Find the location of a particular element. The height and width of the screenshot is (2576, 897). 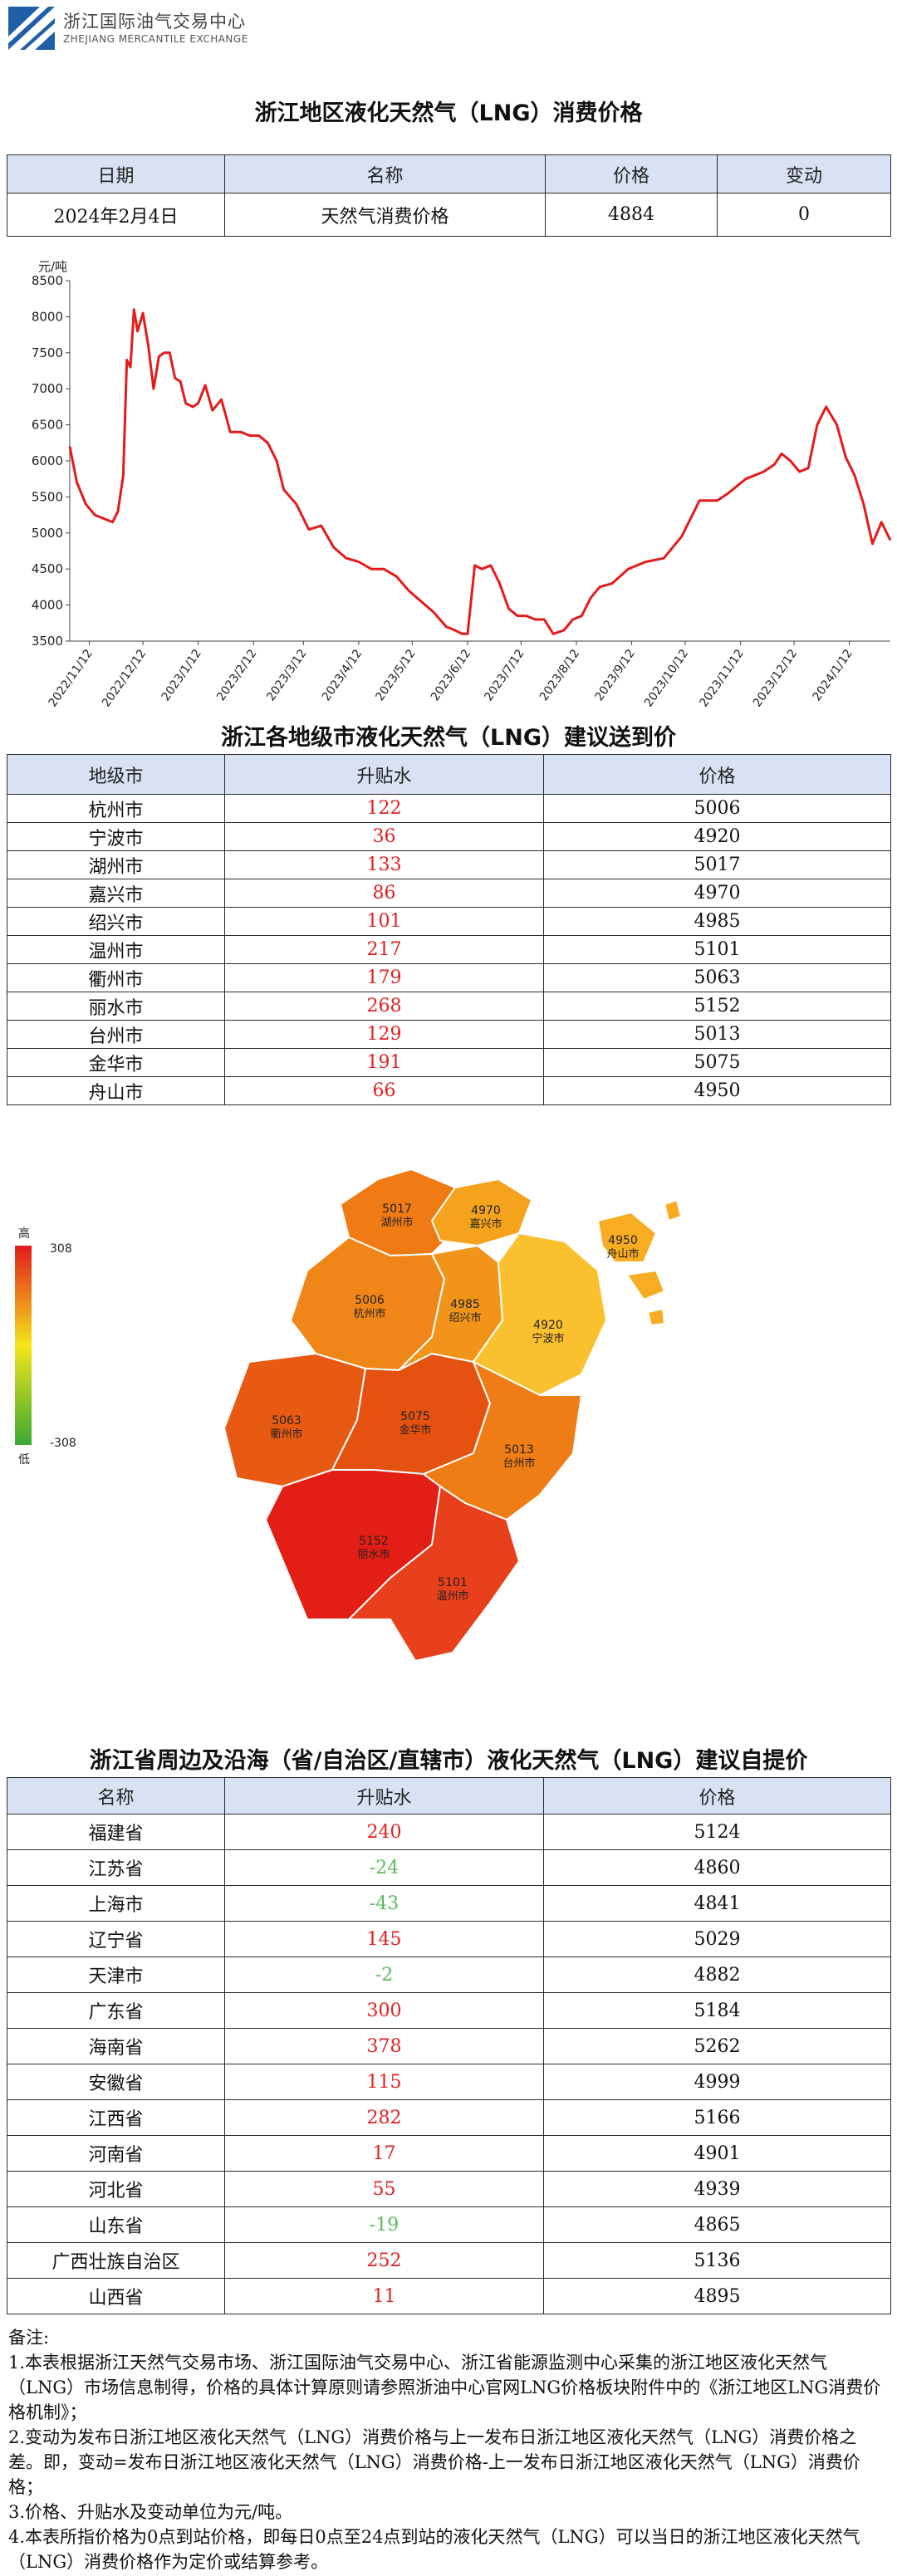

city-header-row: 地级市 升贴水 价格 is located at coordinates (449, 775).